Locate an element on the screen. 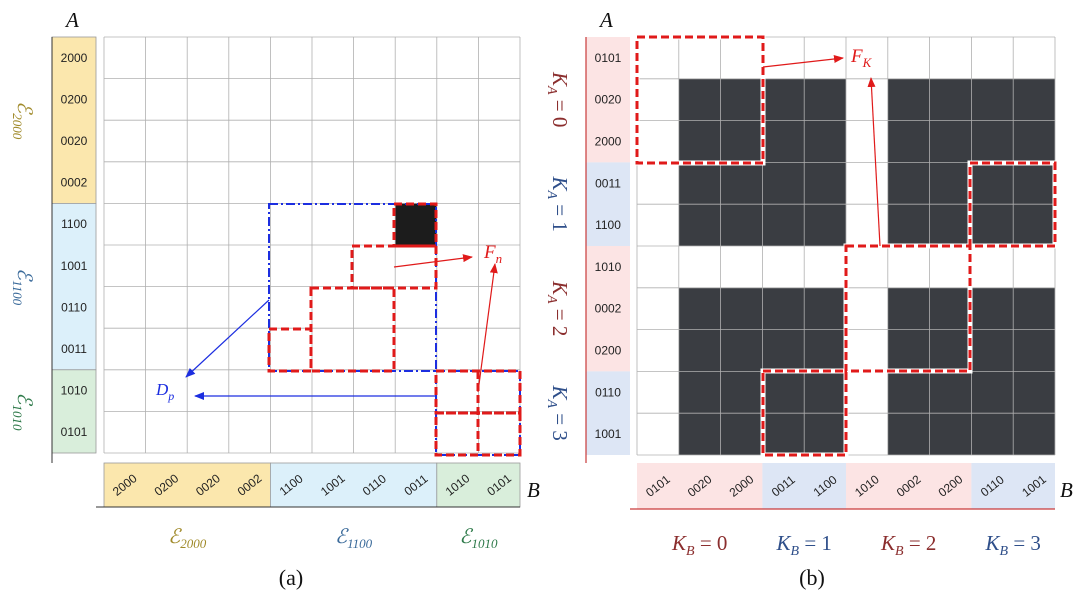  panel-a-bottom-band-2000 is located at coordinates (187, 485).